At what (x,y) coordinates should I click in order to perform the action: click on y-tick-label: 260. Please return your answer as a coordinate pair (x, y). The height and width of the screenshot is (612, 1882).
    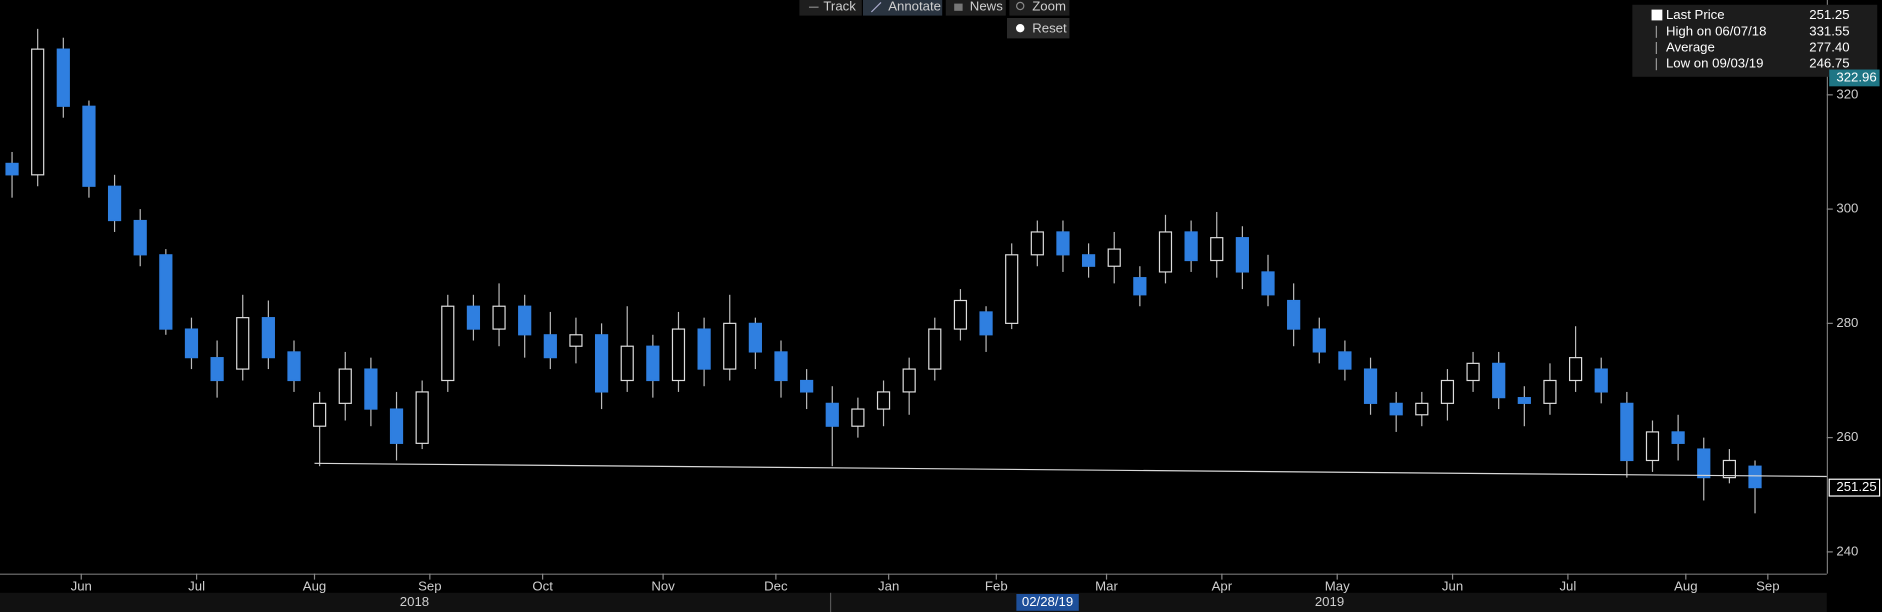
    Looking at the image, I should click on (1847, 436).